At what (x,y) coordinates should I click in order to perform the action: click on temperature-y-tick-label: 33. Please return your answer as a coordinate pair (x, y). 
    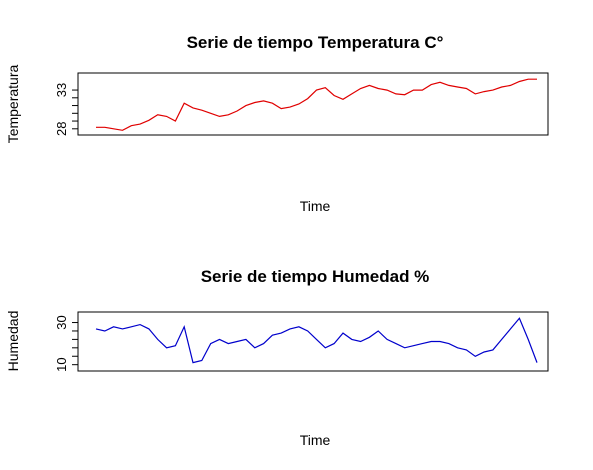
    Looking at the image, I should click on (61, 90).